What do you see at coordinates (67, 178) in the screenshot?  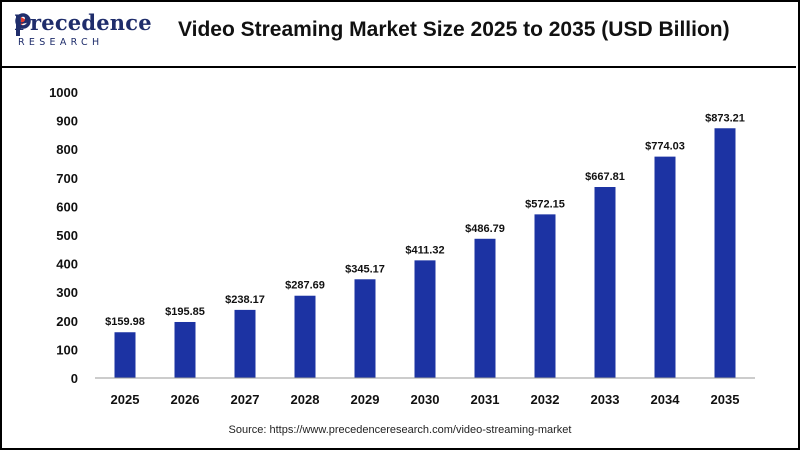 I see `y-tick-label: 700` at bounding box center [67, 178].